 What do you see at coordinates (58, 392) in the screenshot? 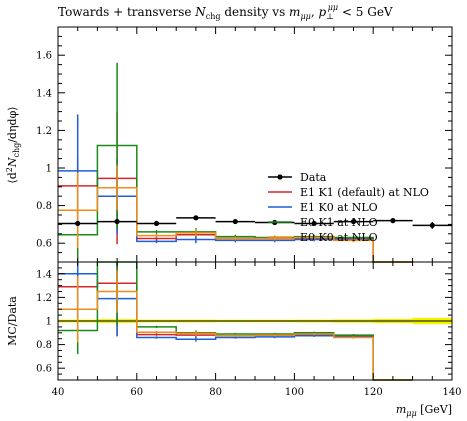
I see `x-tick-label: 40` at bounding box center [58, 392].